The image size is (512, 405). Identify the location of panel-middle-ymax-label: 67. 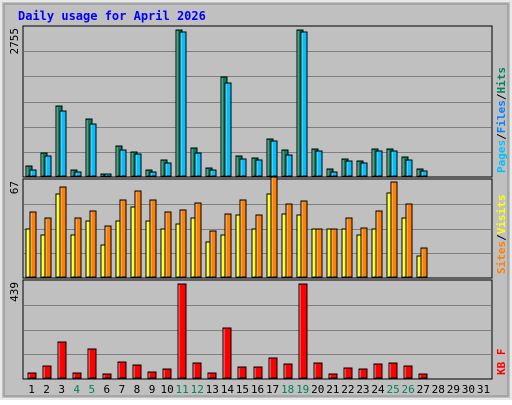
(14, 187).